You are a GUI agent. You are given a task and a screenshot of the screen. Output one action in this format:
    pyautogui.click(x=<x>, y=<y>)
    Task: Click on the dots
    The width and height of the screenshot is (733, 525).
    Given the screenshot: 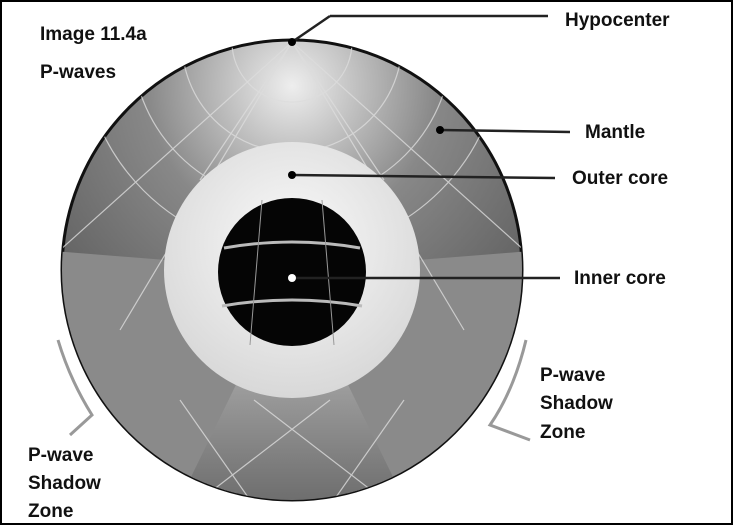 What is the action you would take?
    pyautogui.click(x=366, y=160)
    